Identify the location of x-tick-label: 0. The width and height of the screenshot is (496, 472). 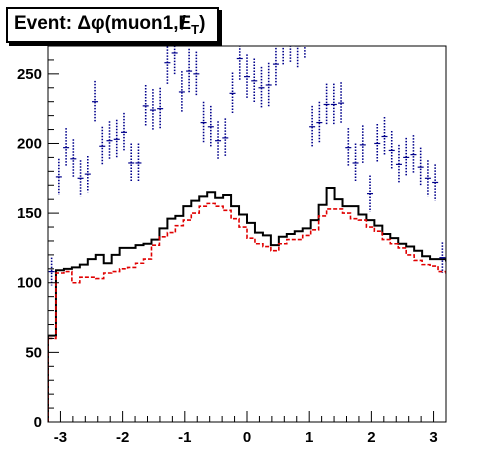
(247, 437).